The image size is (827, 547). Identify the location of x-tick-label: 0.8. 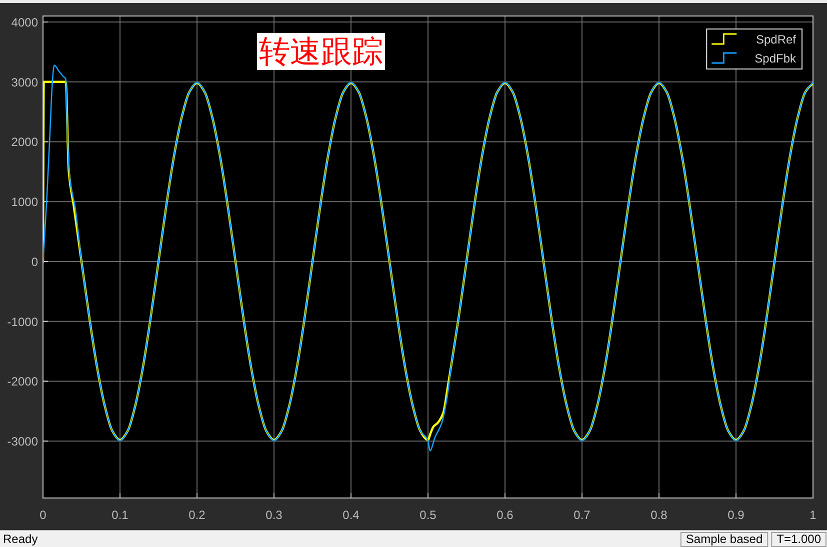
(659, 515).